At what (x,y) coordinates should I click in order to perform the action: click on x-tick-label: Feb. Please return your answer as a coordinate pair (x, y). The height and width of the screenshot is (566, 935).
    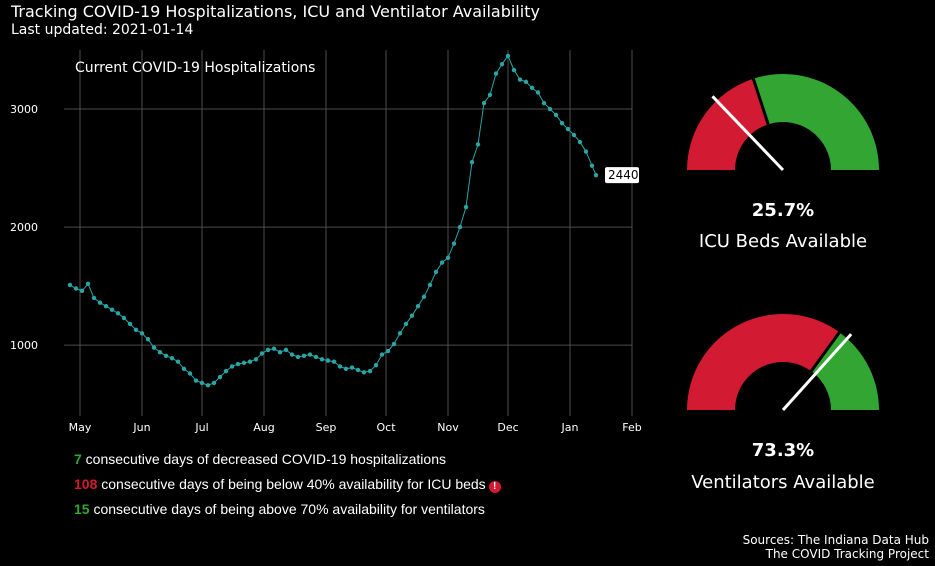
    Looking at the image, I should click on (631, 427).